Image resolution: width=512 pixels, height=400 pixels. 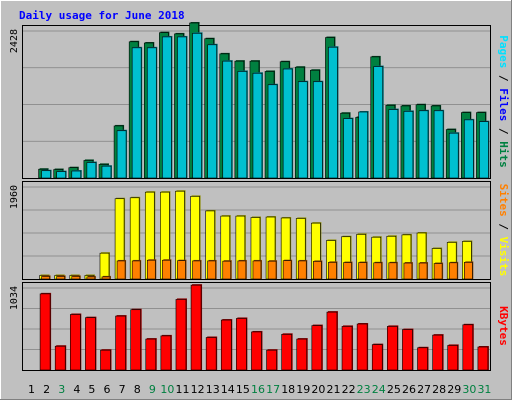 I want to click on day-label: 9, so click(x=152, y=389).